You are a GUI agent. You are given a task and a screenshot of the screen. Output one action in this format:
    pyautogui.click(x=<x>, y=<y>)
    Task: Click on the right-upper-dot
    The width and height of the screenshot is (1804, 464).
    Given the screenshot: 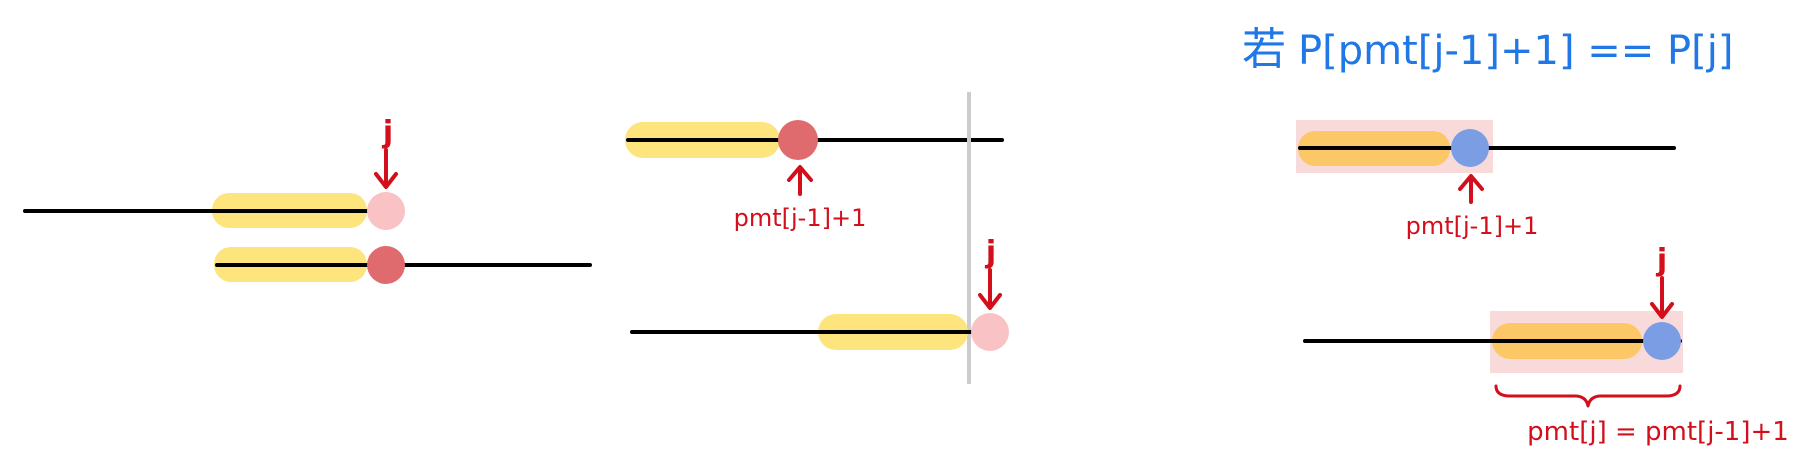 What is the action you would take?
    pyautogui.click(x=1470, y=148)
    